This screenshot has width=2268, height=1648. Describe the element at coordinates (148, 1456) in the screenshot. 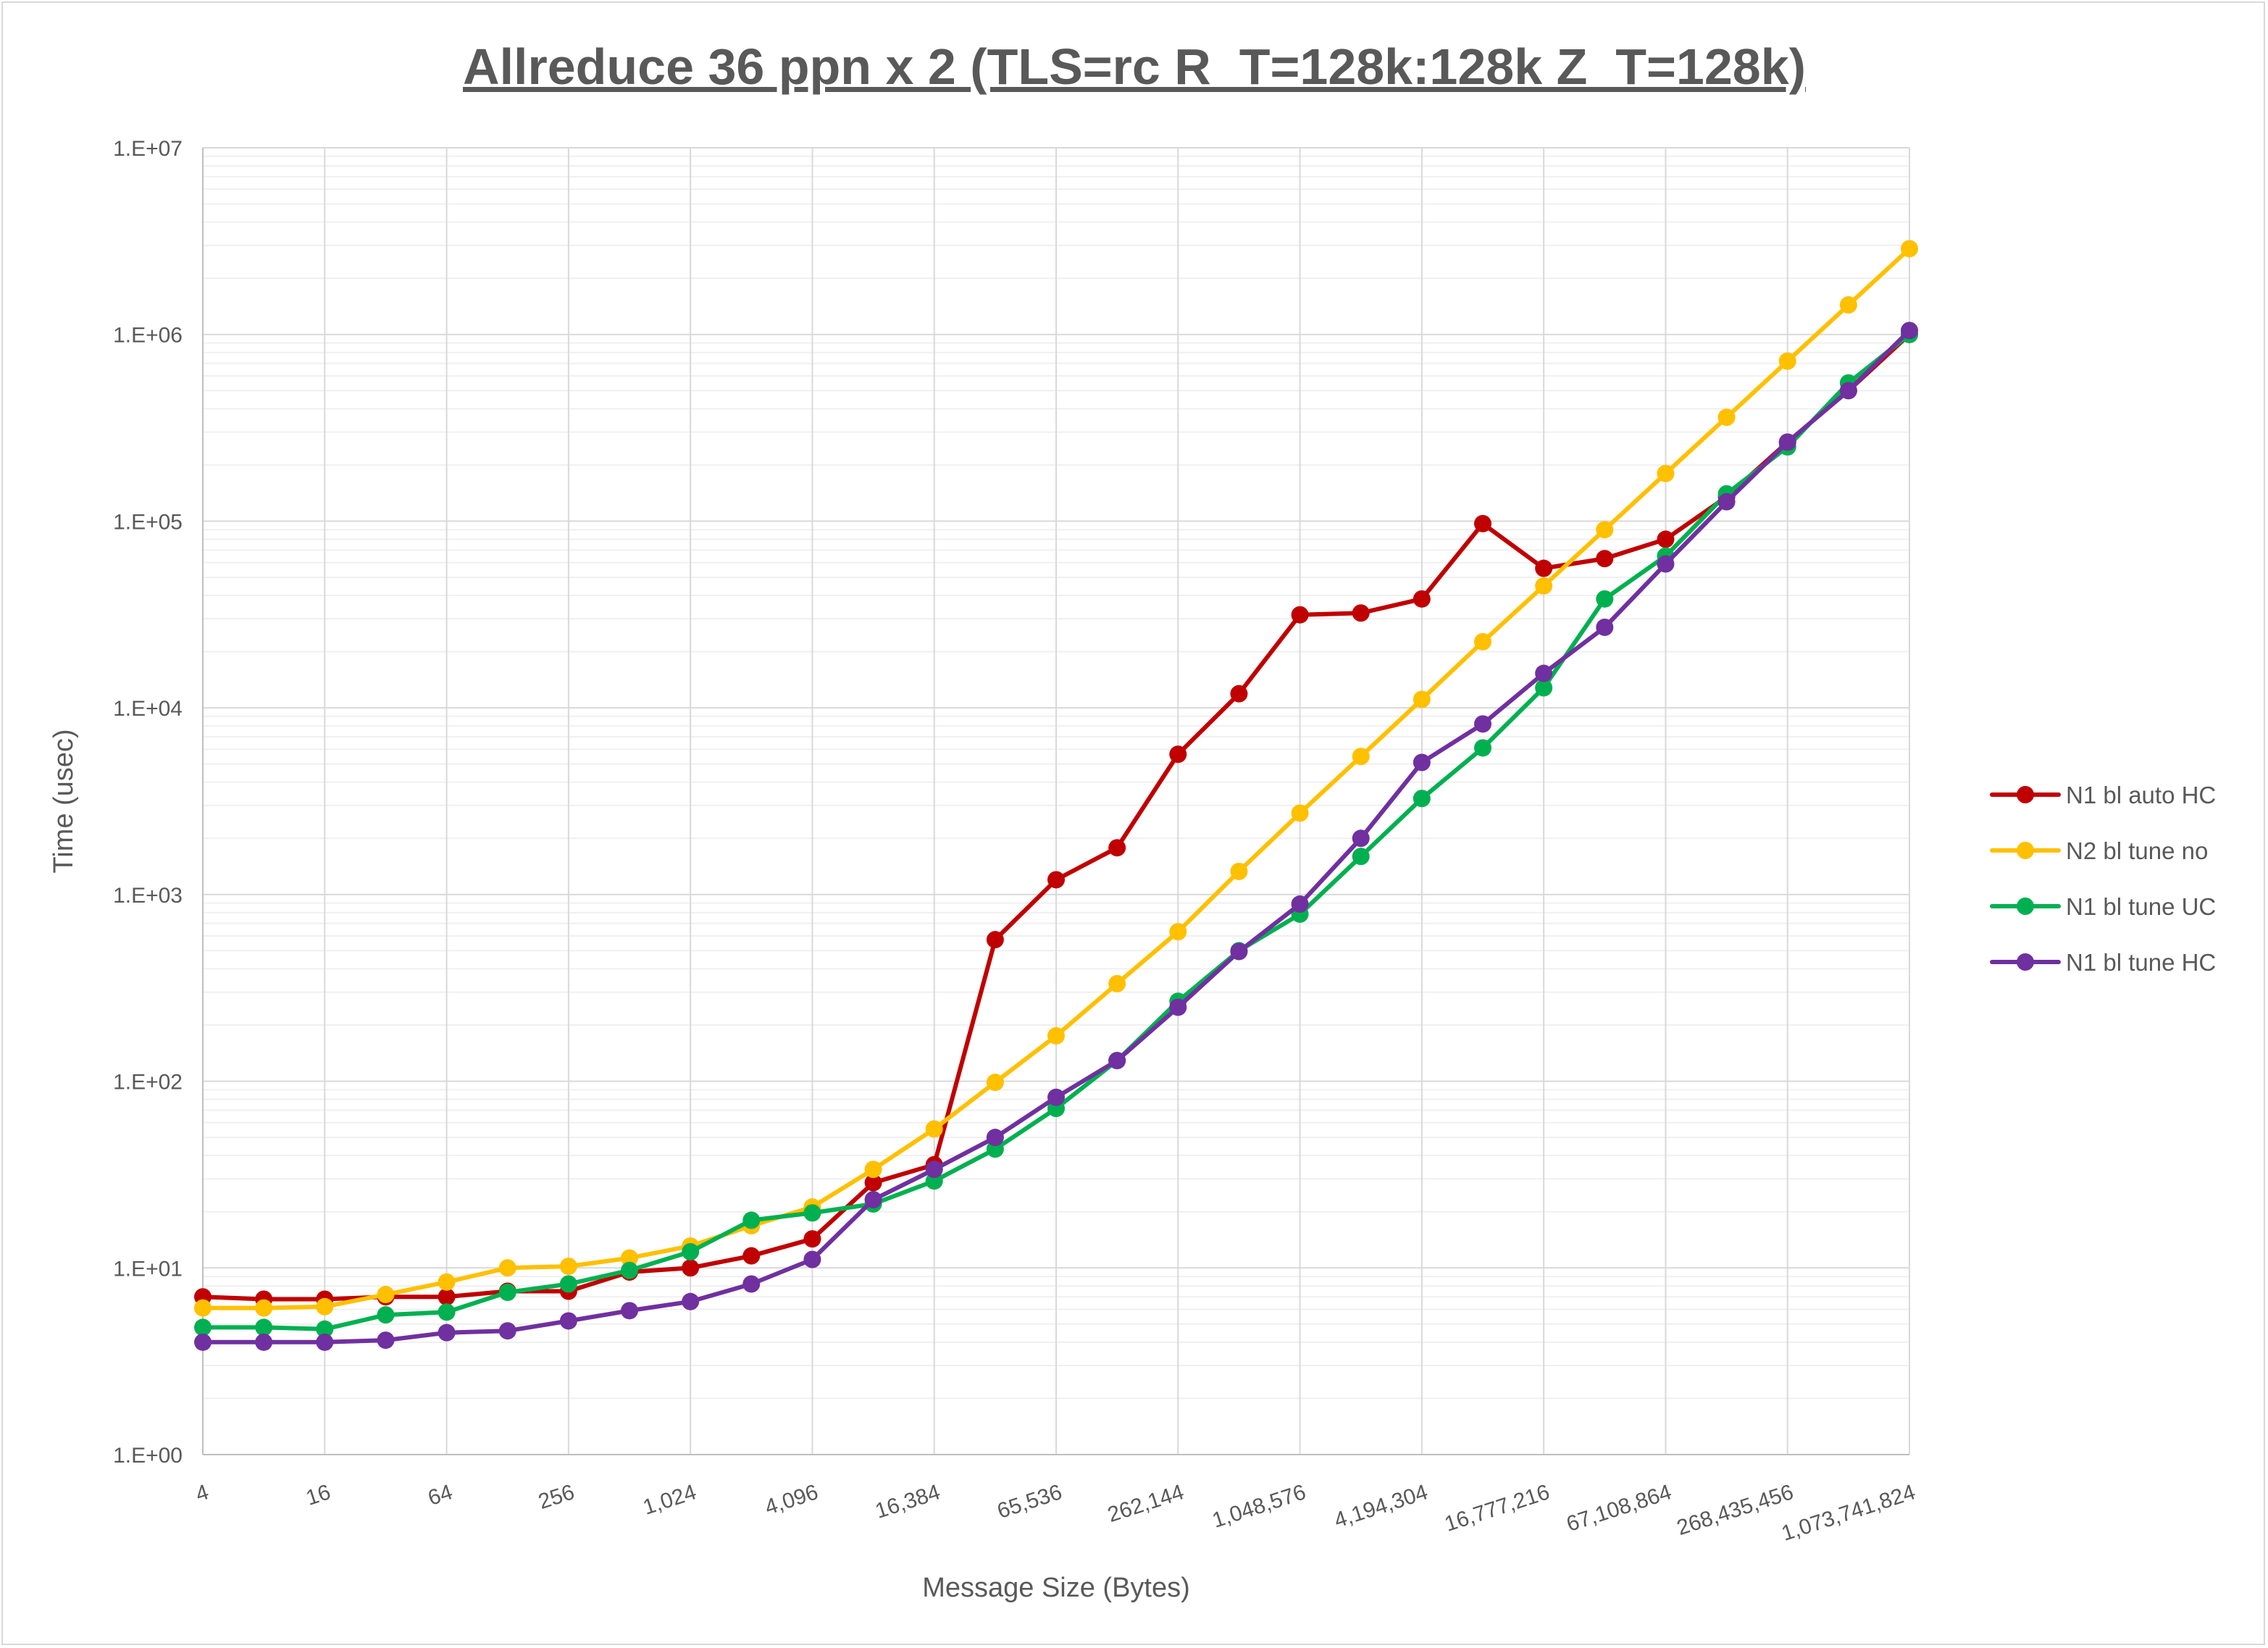

I see `y-tick-label: 1.E+00` at that location.